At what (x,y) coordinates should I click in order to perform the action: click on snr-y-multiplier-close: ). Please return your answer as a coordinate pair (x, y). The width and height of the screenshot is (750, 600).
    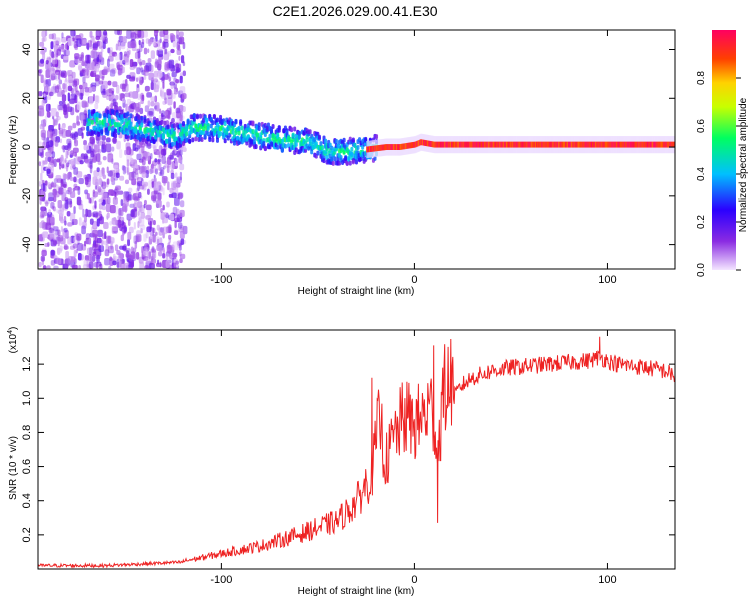
    Looking at the image, I should click on (13, 328).